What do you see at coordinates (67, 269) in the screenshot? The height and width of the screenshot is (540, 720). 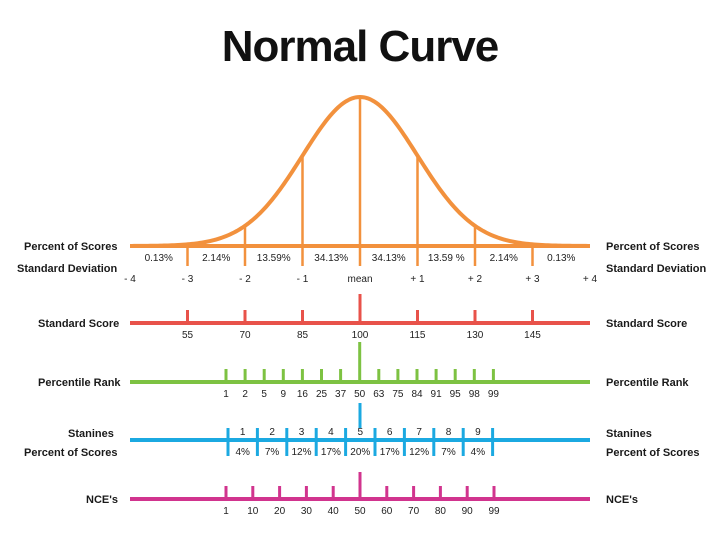 I see `standard-deviation-left-label: Standard Deviation` at bounding box center [67, 269].